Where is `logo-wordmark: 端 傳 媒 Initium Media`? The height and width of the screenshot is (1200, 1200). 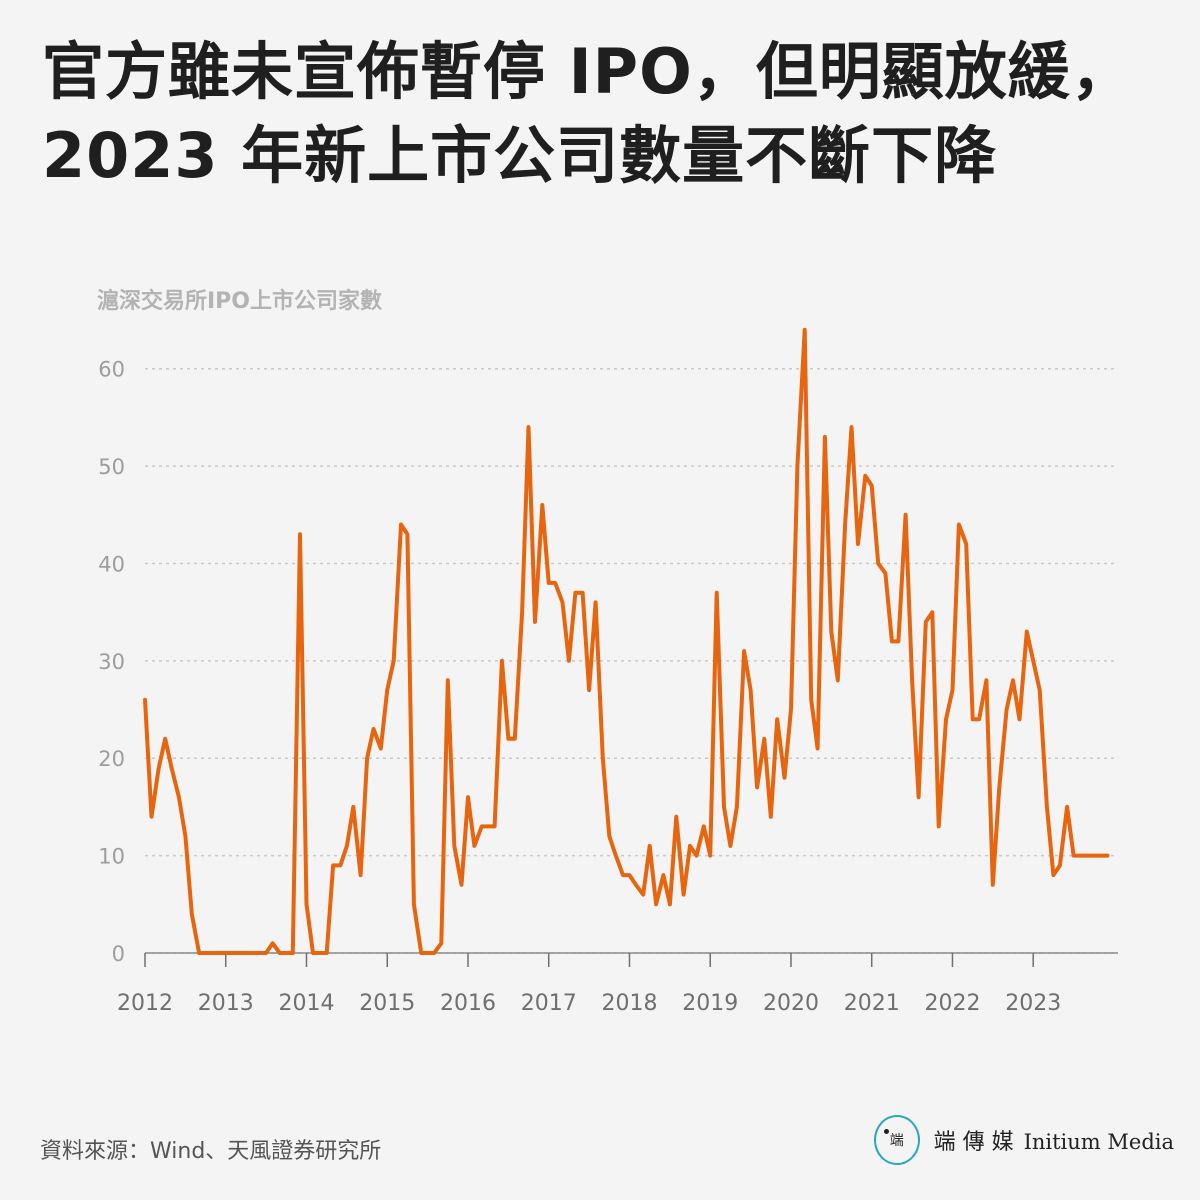
logo-wordmark: 端 傳 媒 Initium Media is located at coordinates (1054, 1140).